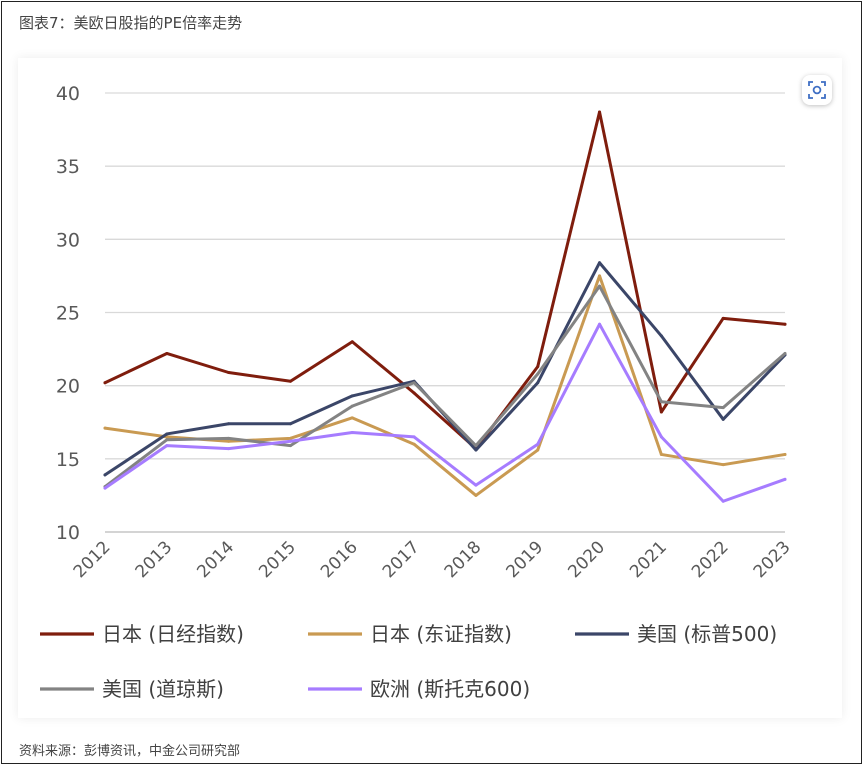 The height and width of the screenshot is (767, 865). What do you see at coordinates (401, 559) in the screenshot?
I see `x-tick-label: 2017` at bounding box center [401, 559].